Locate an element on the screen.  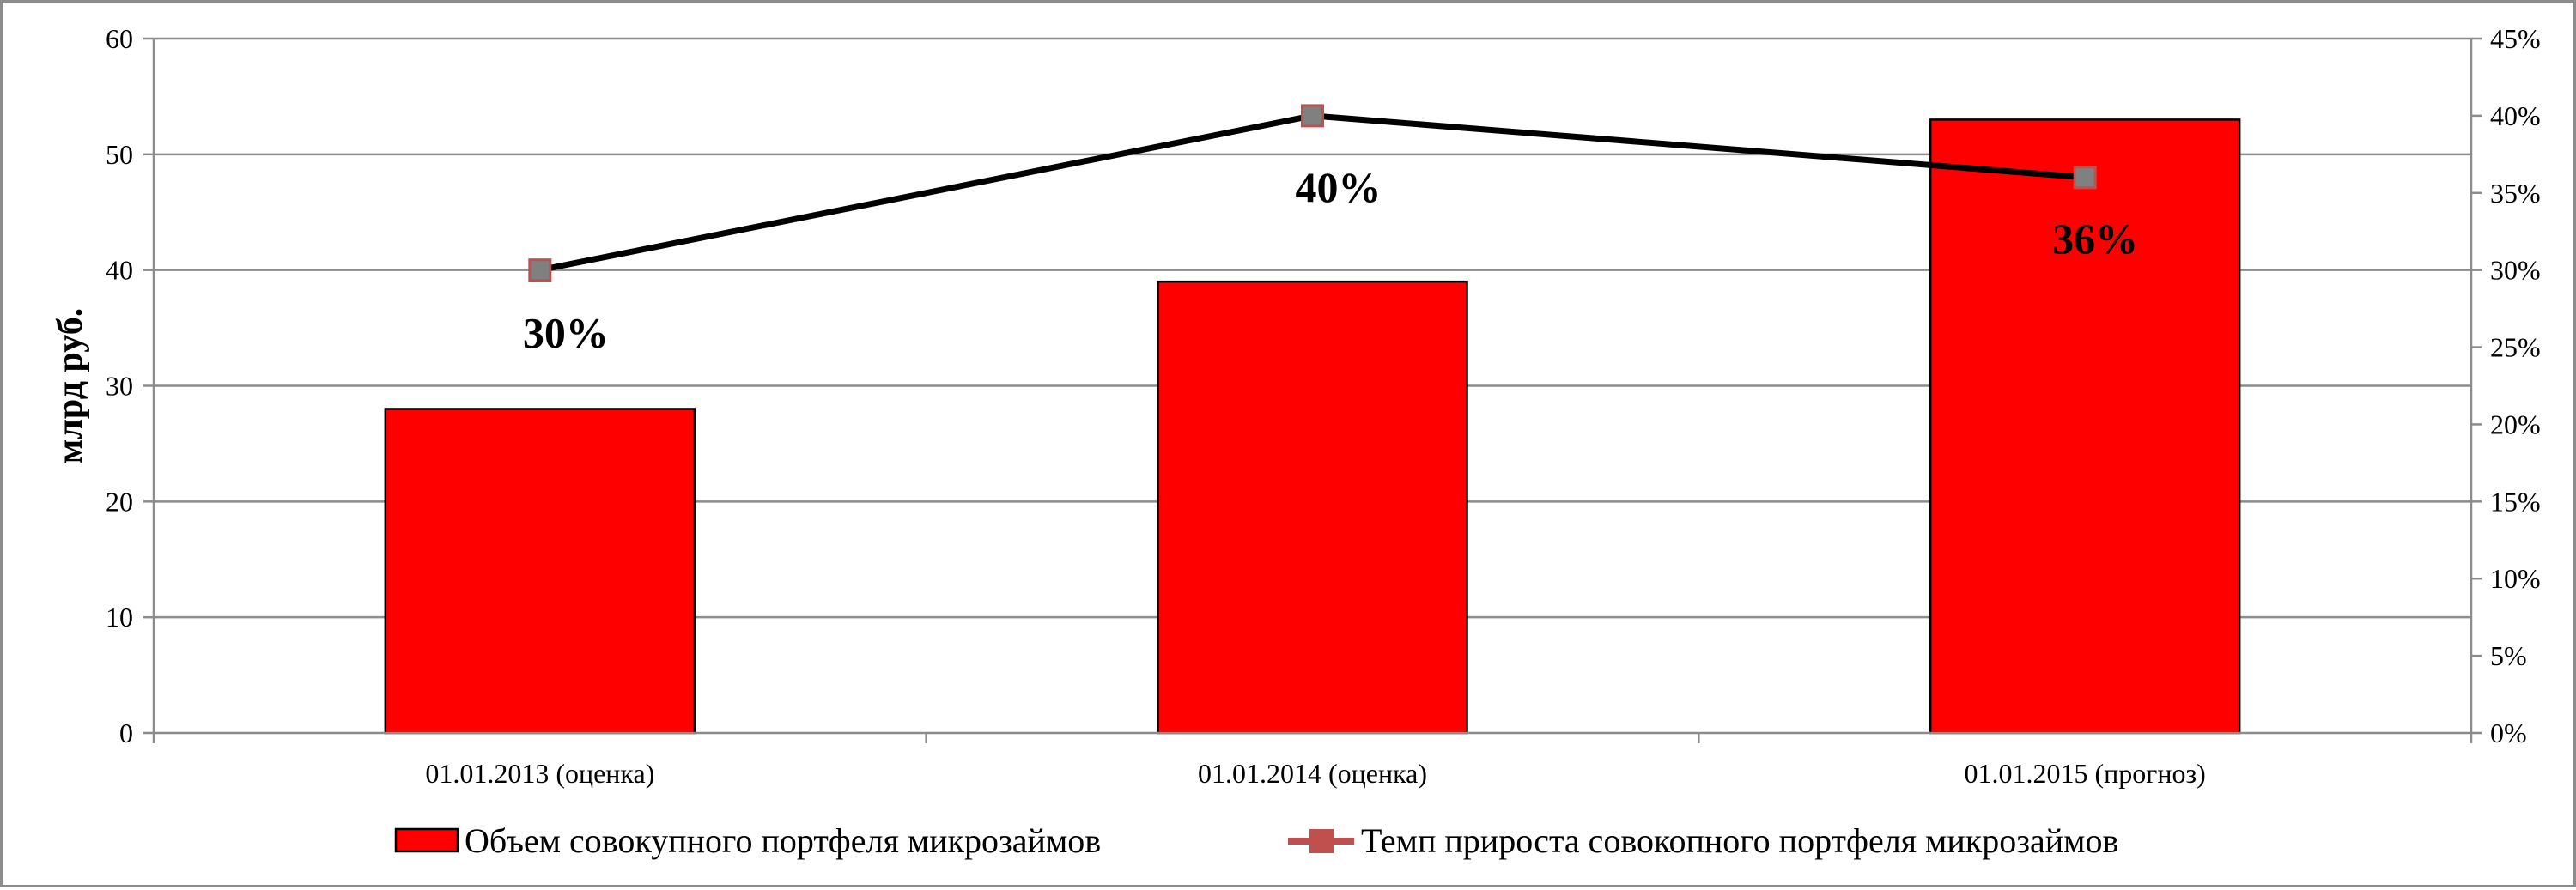
x-axis-tick-label: 01.01.2013 (оценка) is located at coordinates (539, 773).